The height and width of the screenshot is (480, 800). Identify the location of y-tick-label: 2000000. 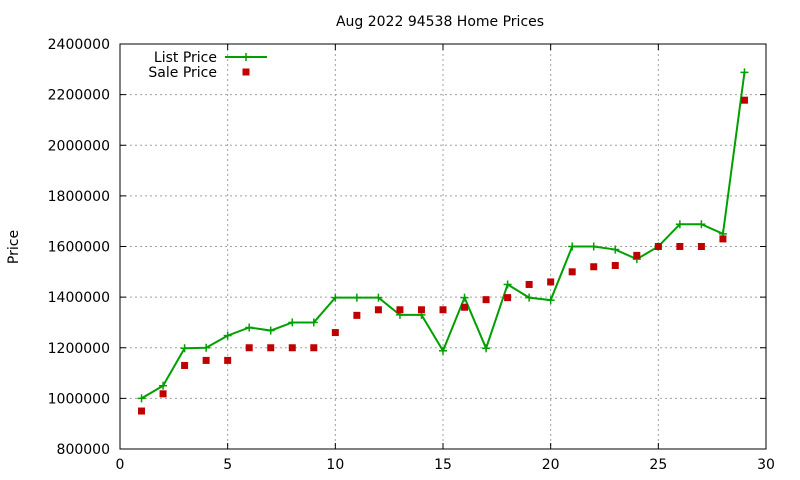
(79, 146).